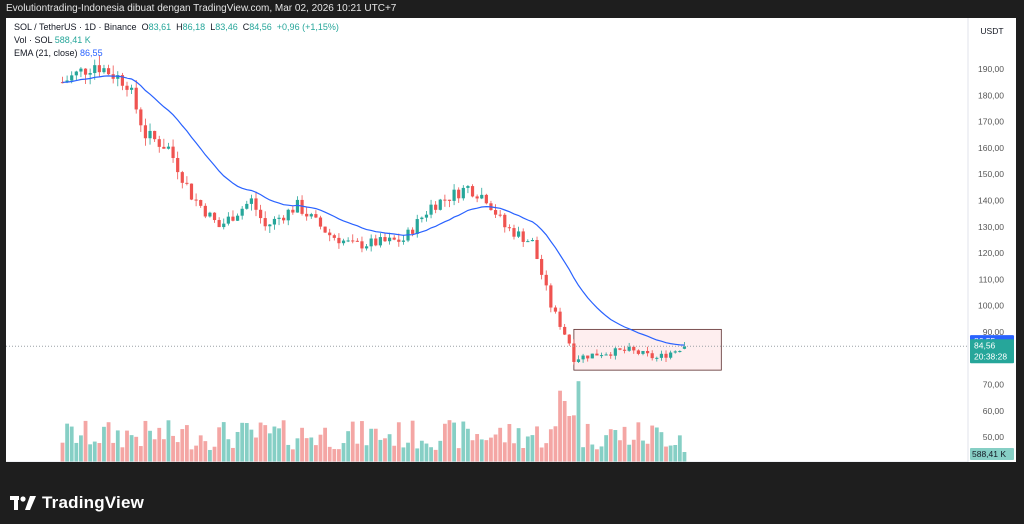 Image resolution: width=1024 pixels, height=524 pixels. What do you see at coordinates (991, 174) in the screenshot?
I see `price-tick-label: 150,00` at bounding box center [991, 174].